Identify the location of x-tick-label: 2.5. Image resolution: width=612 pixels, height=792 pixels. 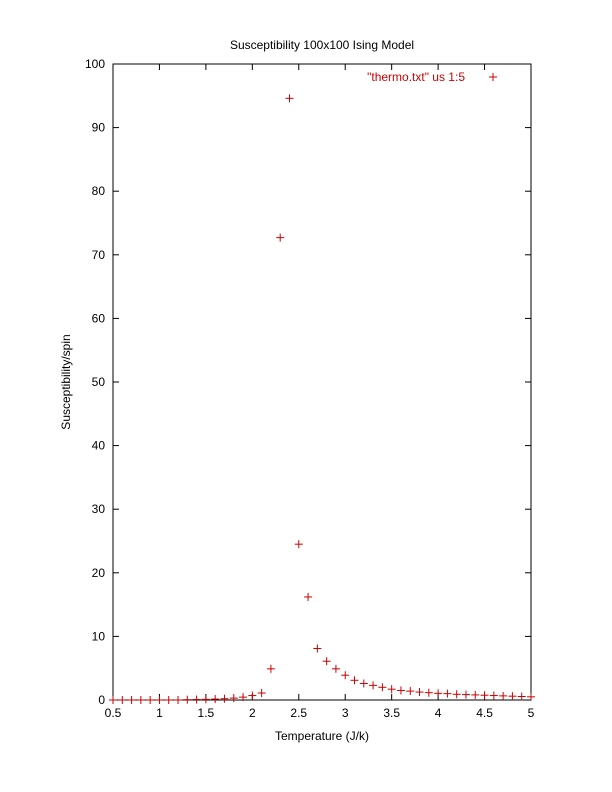
(298, 713).